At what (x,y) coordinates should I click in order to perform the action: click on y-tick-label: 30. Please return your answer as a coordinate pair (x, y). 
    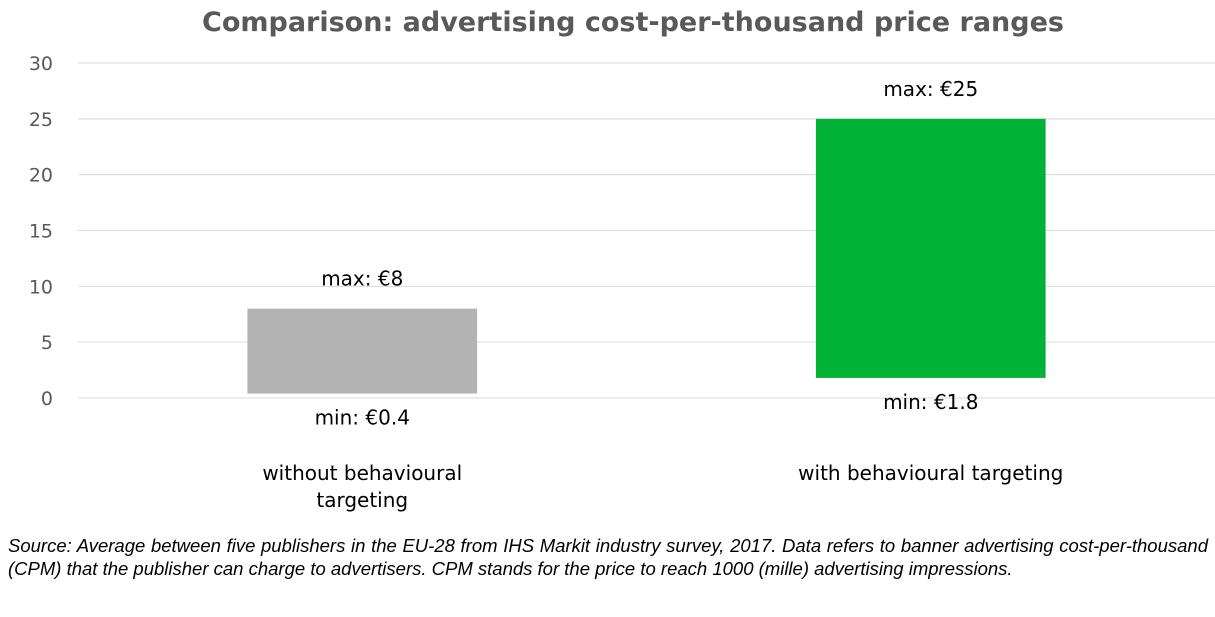
    Looking at the image, I should click on (41, 64).